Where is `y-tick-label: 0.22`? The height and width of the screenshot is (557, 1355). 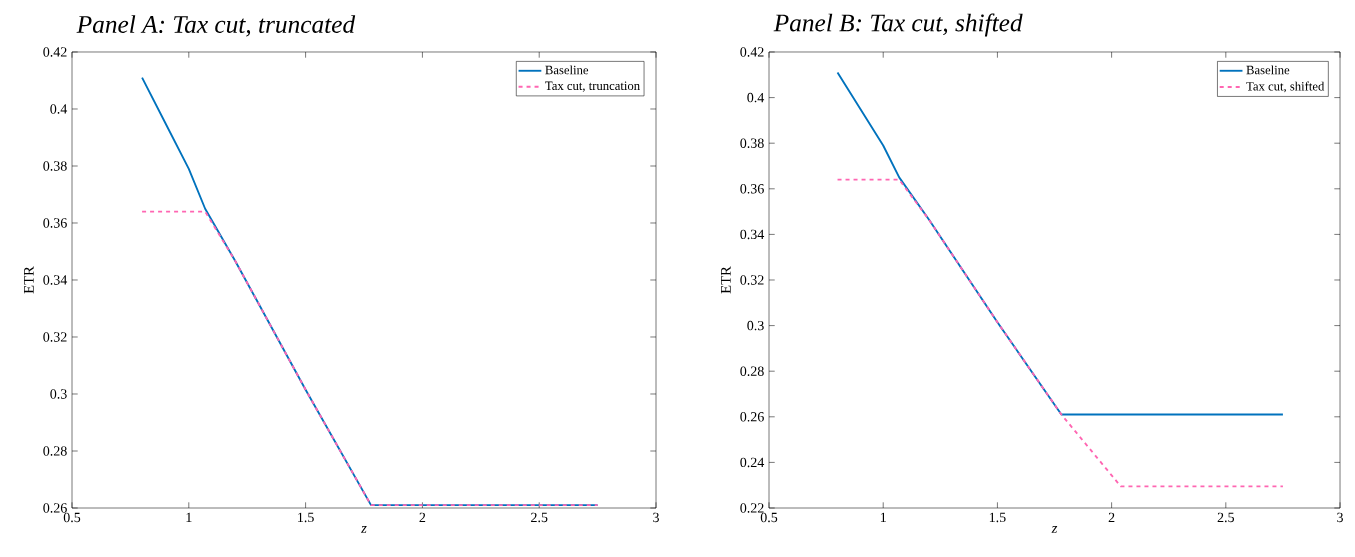
y-tick-label: 0.22 is located at coordinates (752, 508).